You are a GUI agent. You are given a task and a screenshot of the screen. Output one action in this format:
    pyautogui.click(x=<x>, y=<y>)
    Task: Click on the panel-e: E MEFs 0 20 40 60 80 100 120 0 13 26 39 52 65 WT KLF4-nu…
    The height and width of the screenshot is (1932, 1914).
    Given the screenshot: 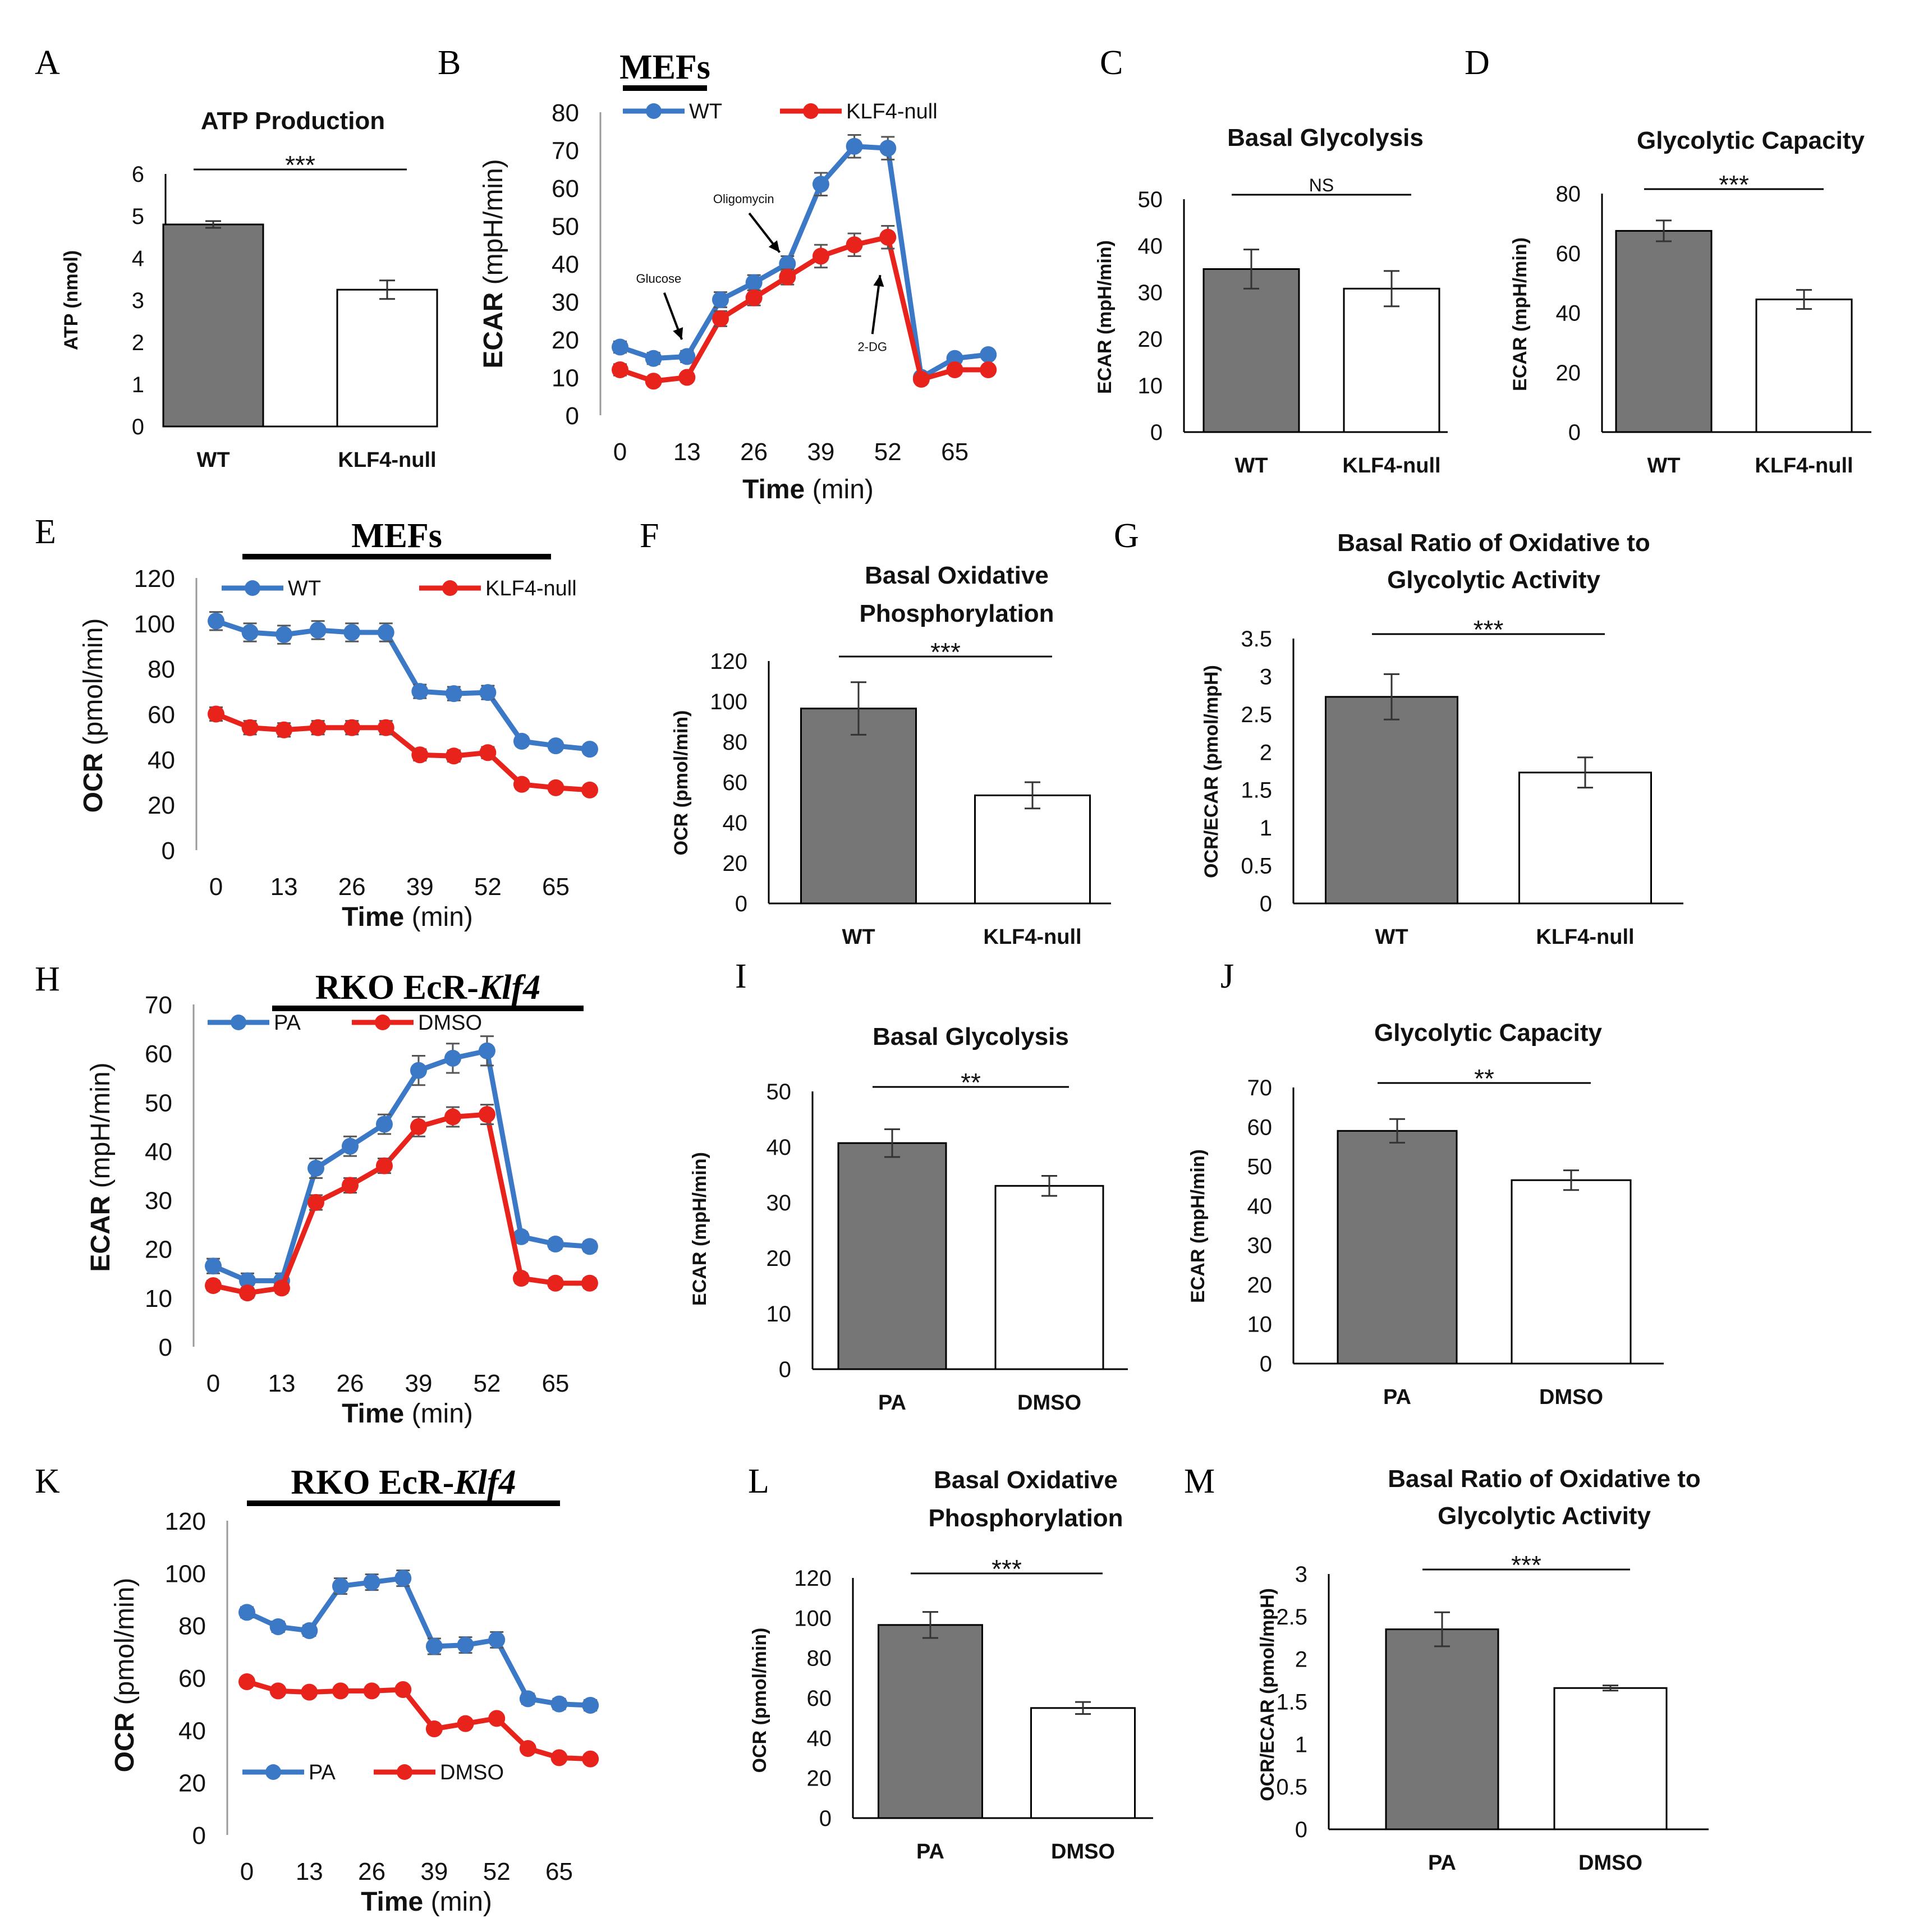 What is the action you would take?
    pyautogui.click(x=317, y=722)
    